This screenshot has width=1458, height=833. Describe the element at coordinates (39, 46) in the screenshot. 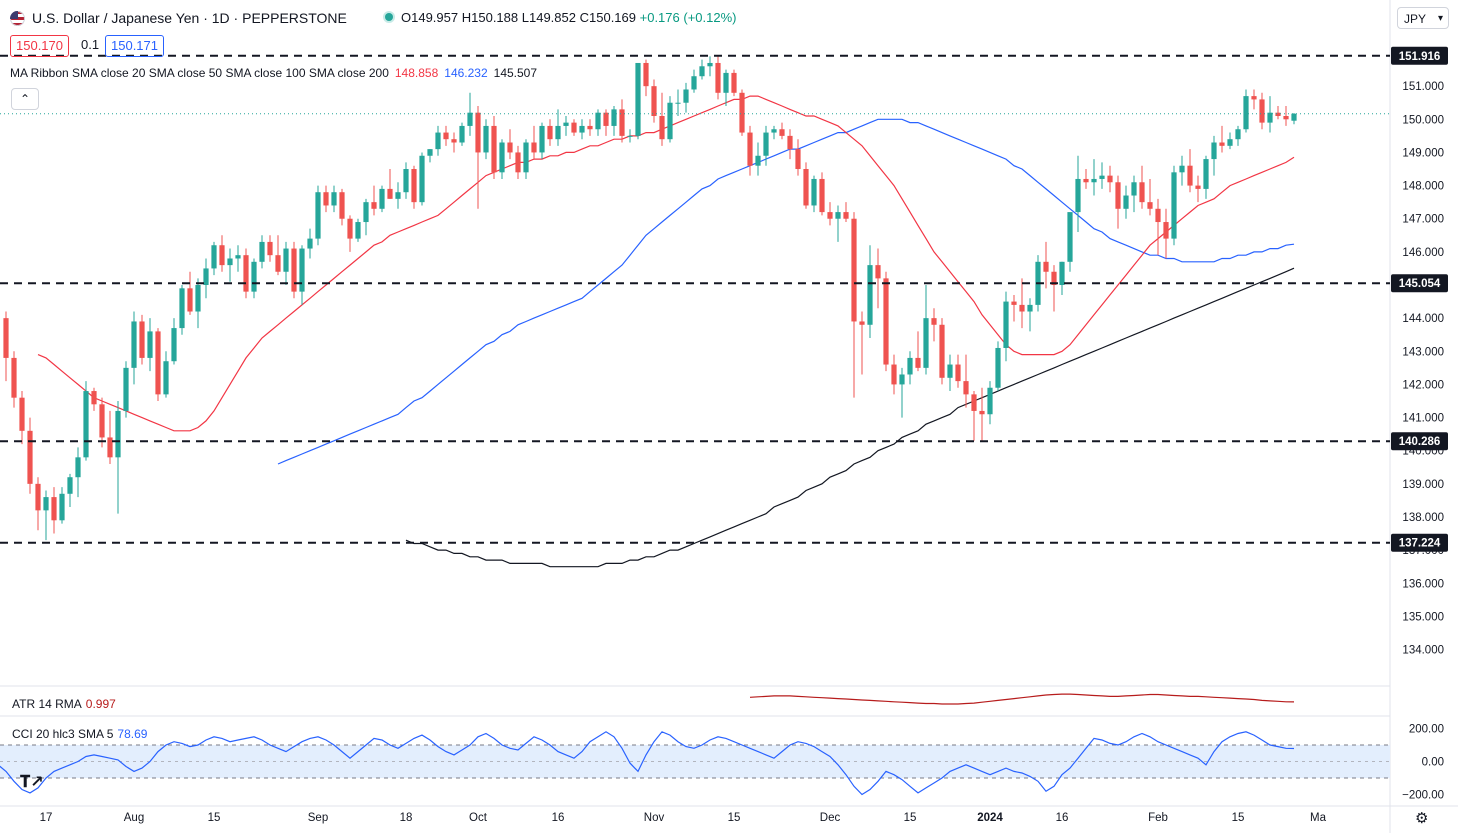

I see `sell-button: 150.170` at that location.